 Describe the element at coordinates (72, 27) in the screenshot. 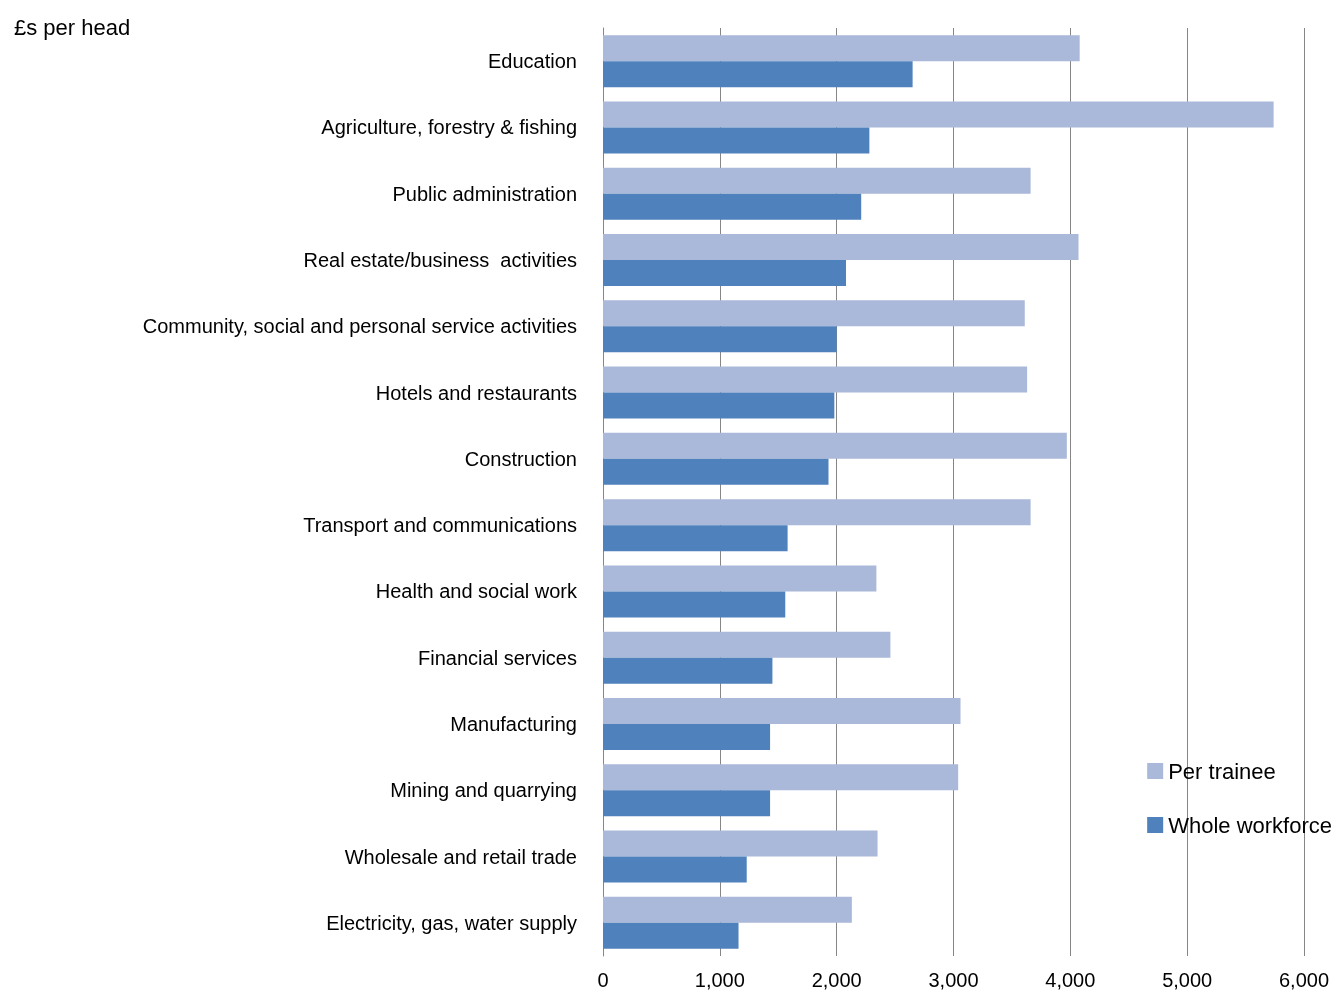

I see `x-axis-title: £s per head` at that location.